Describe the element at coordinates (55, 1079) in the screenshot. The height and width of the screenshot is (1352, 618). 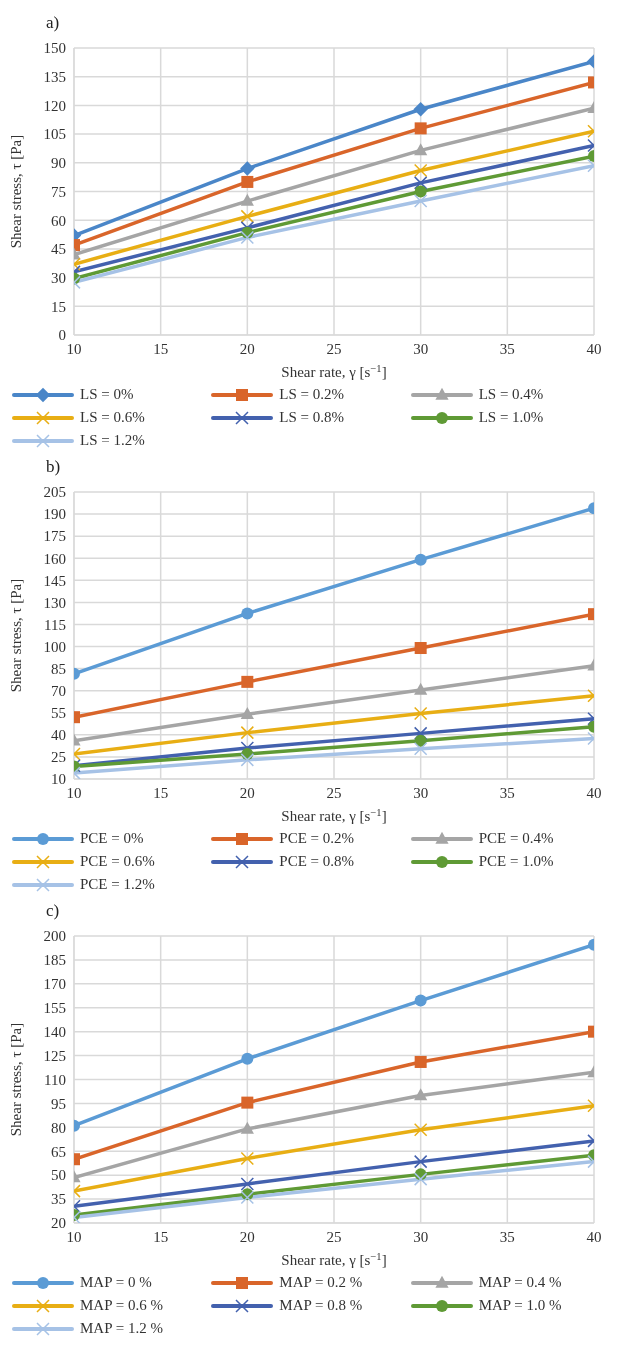
I see `y-tick-label: 110` at that location.